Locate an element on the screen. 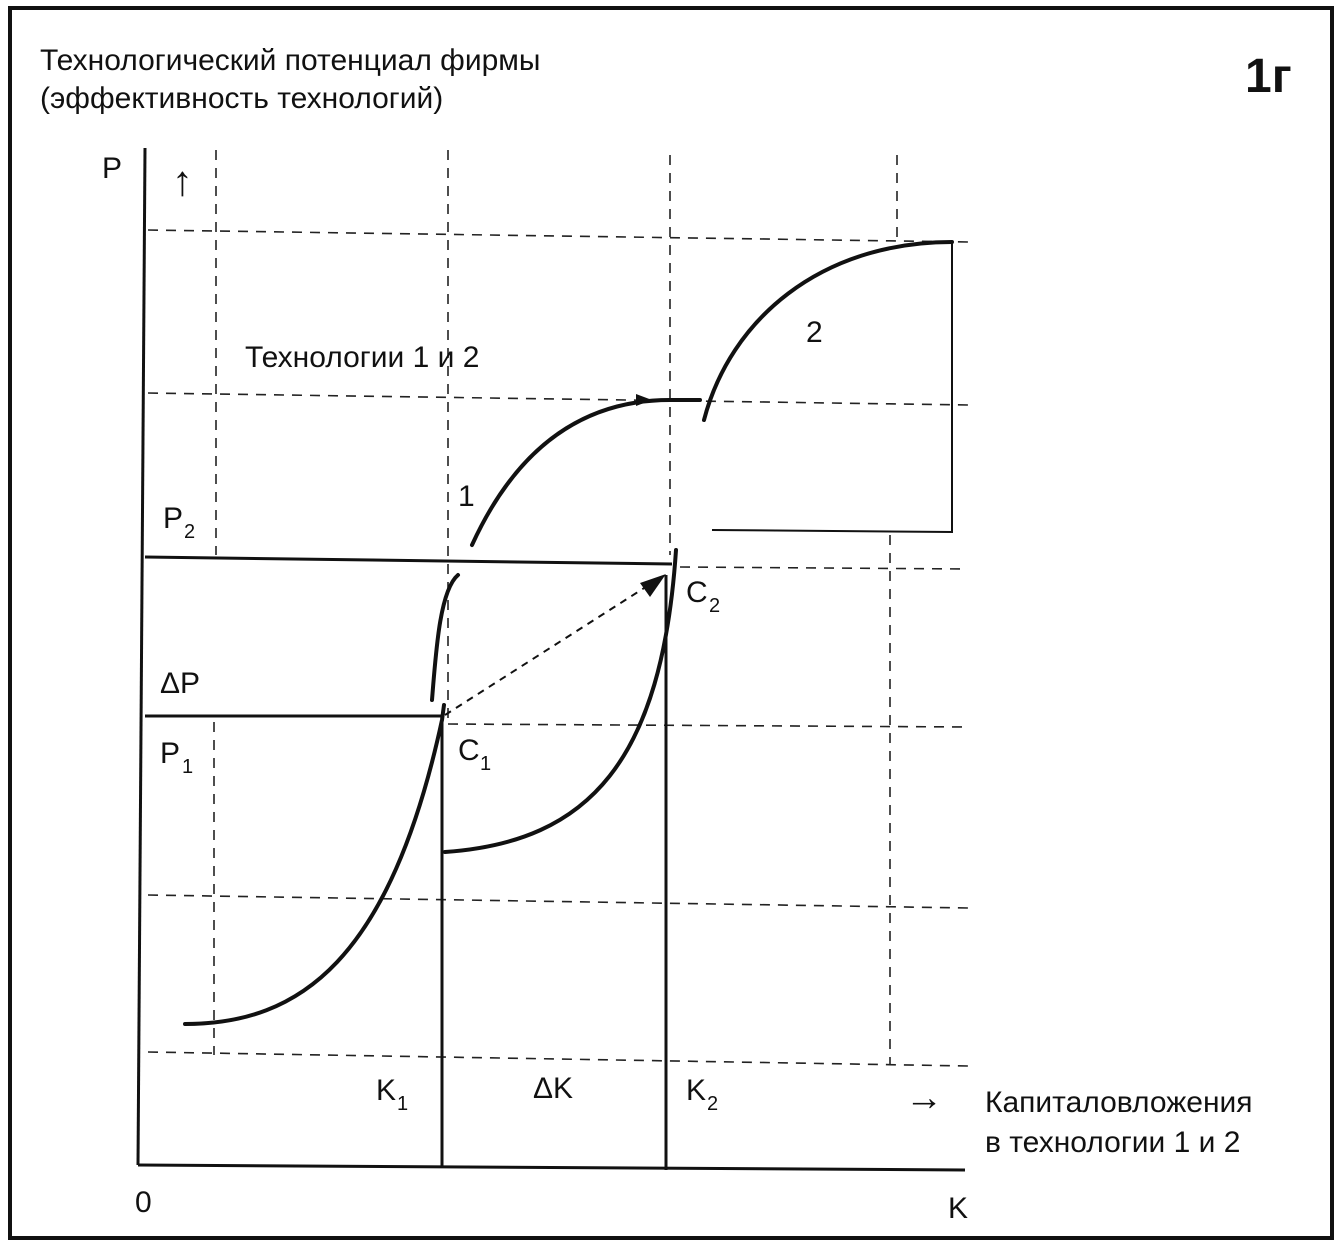  curve1-arrowhead is located at coordinates (644, 400).